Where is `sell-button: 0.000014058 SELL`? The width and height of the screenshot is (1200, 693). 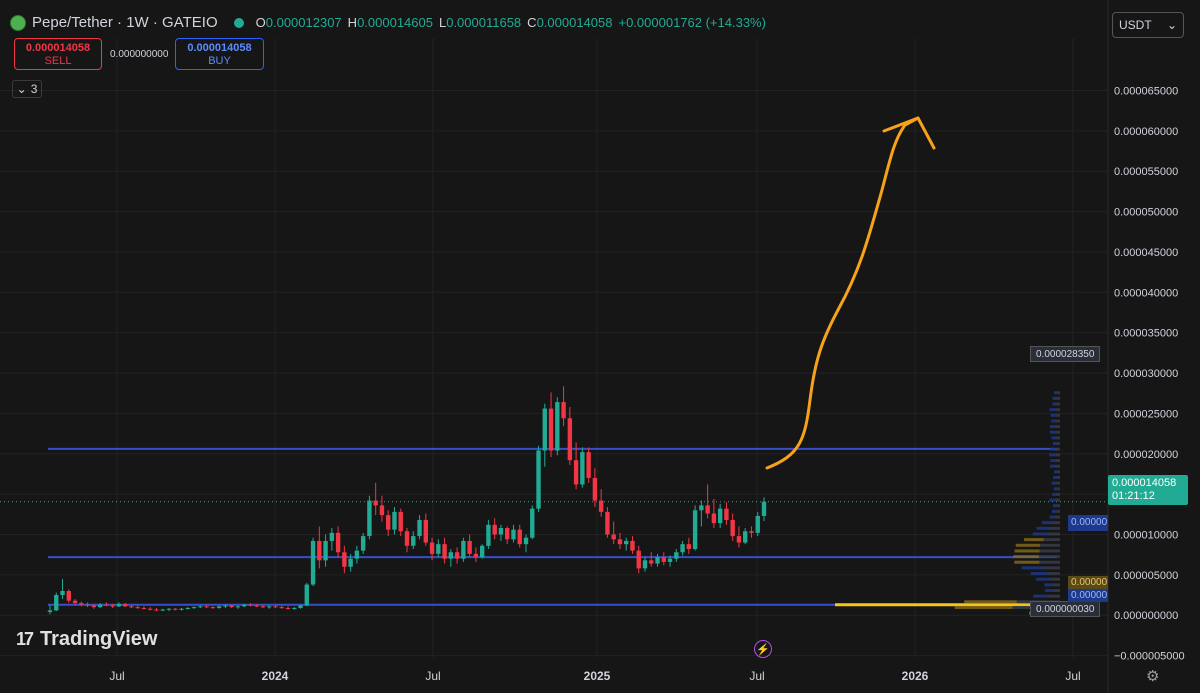 sell-button: 0.000014058 SELL is located at coordinates (58, 54).